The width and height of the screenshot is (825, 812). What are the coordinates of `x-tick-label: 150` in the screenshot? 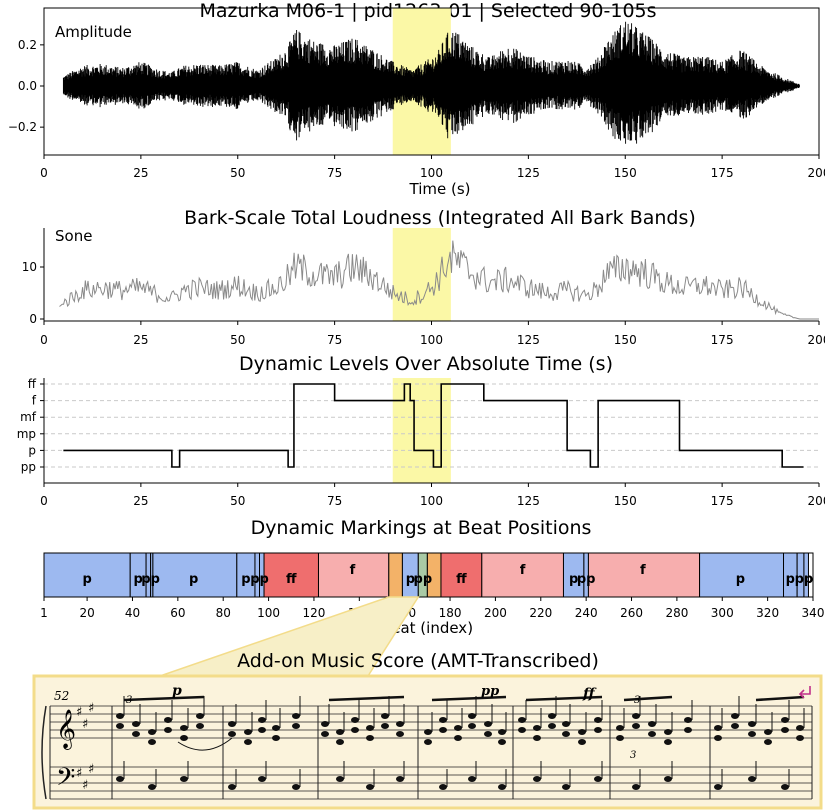 It's located at (625, 173).